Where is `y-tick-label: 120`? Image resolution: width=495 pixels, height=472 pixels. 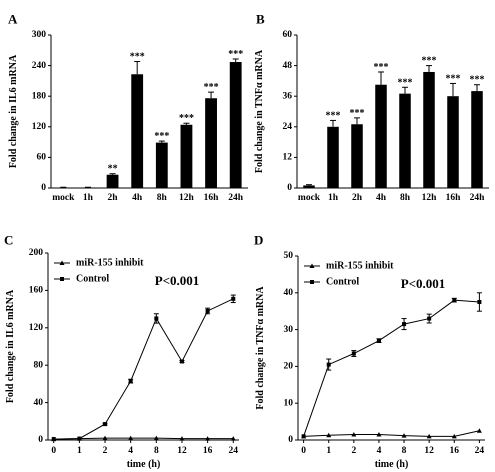 y-tick-label: 120 is located at coordinates (39, 127).